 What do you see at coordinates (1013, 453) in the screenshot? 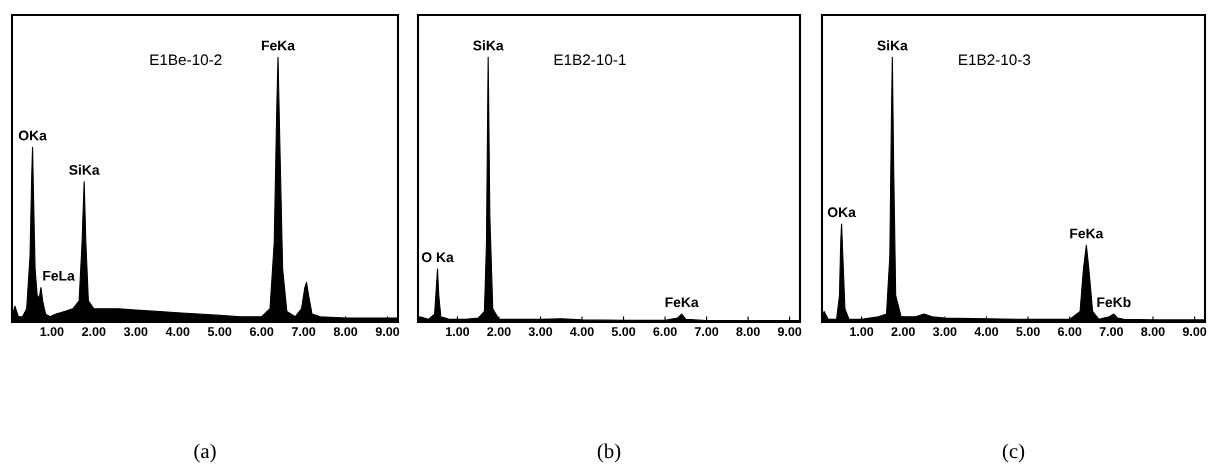
I see `text: (c)` at bounding box center [1013, 453].